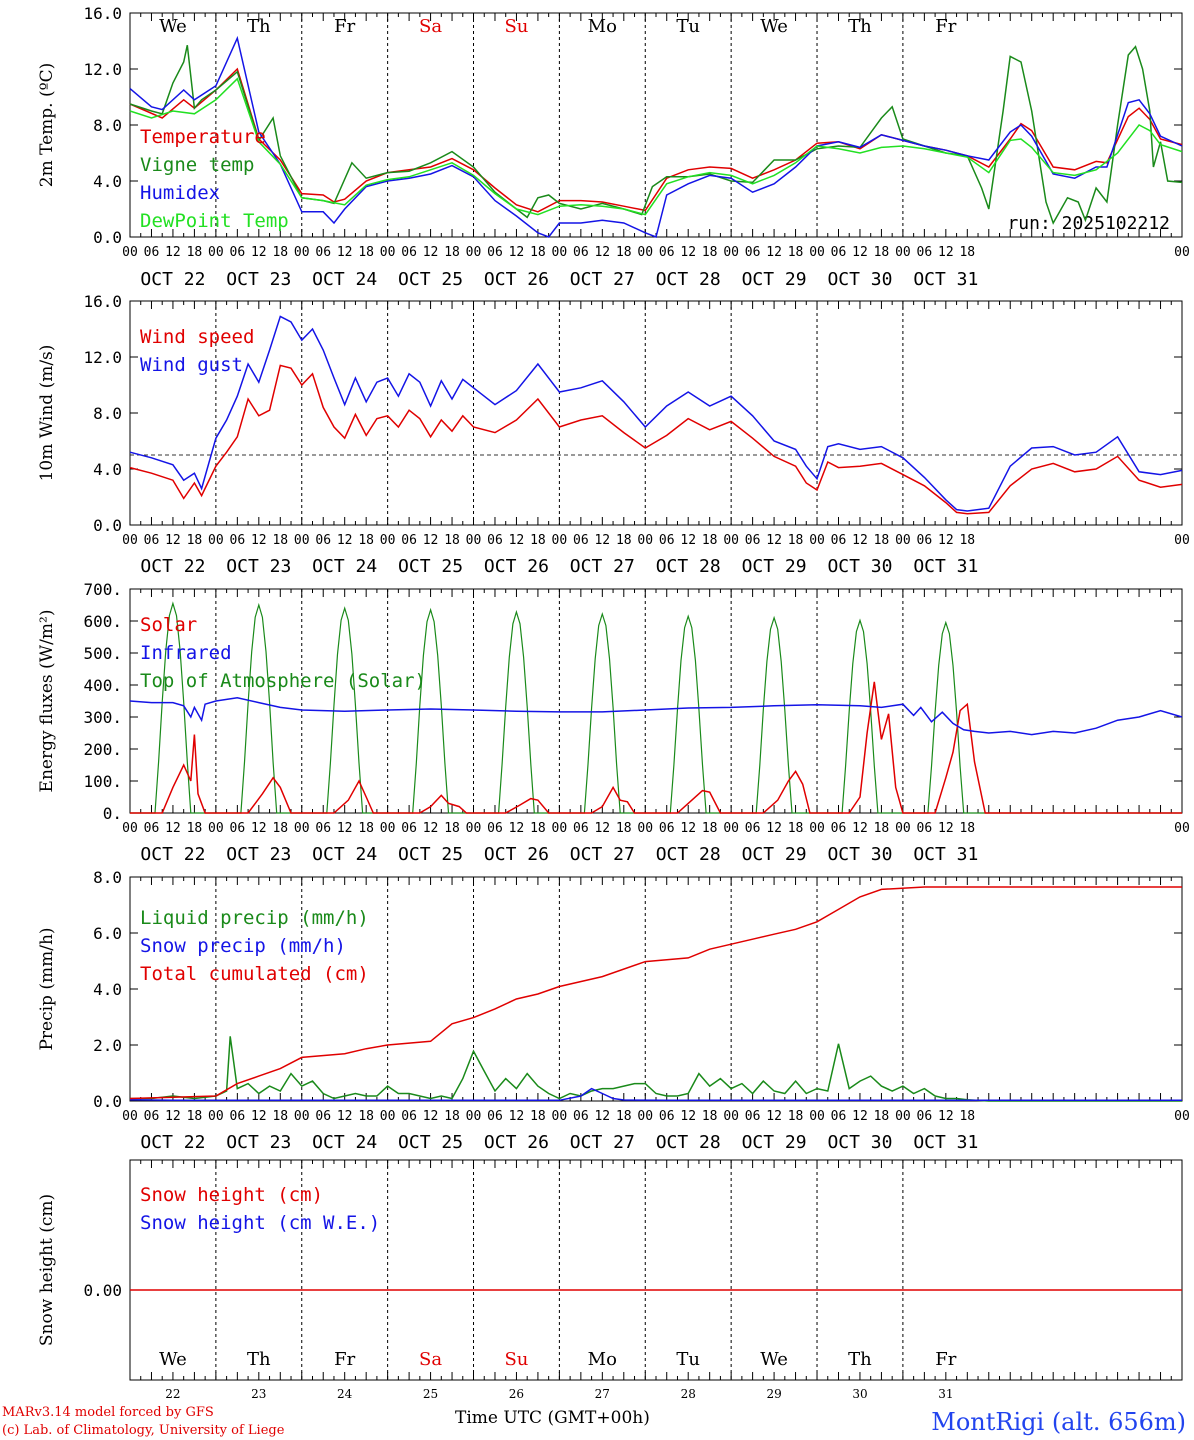 This screenshot has width=1194, height=1440. Describe the element at coordinates (859, 1394) in the screenshot. I see `day-number-label: 30` at that location.